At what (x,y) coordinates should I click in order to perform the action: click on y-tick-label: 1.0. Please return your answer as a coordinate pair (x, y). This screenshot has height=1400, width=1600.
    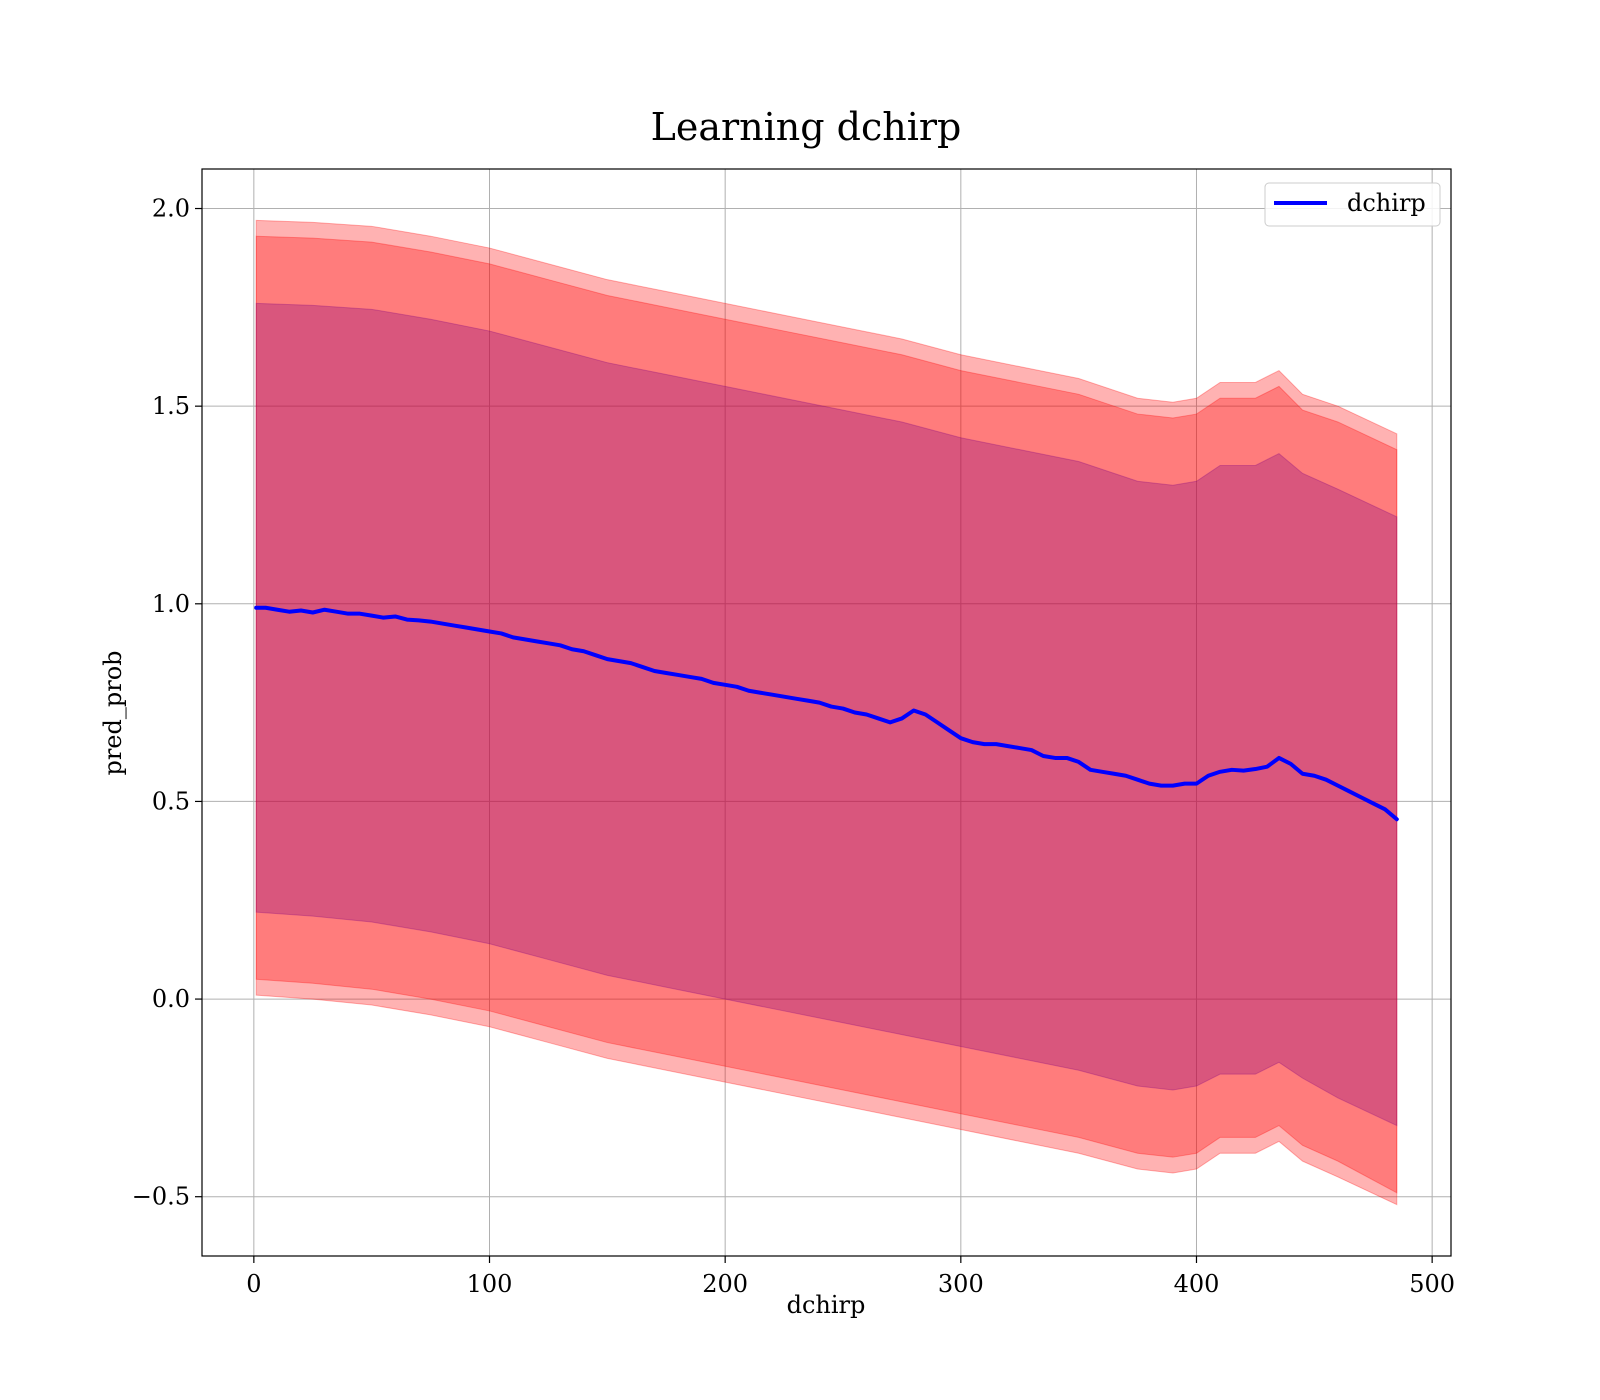
    Looking at the image, I should click on (171, 604).